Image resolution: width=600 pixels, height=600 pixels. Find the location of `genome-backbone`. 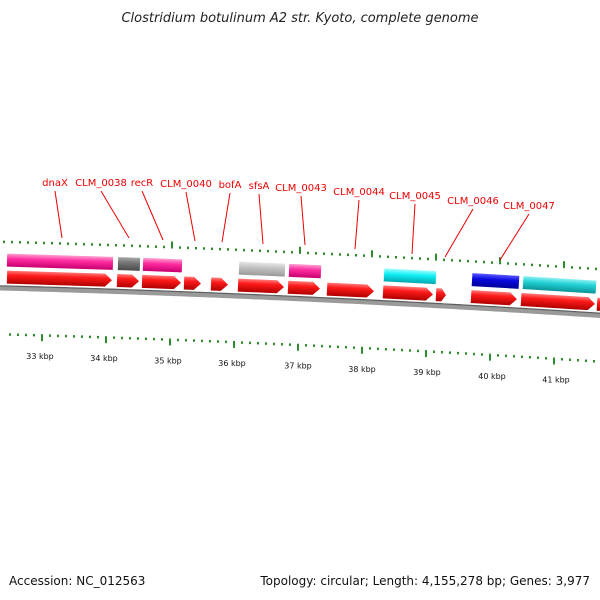

genome-backbone is located at coordinates (300, 301).